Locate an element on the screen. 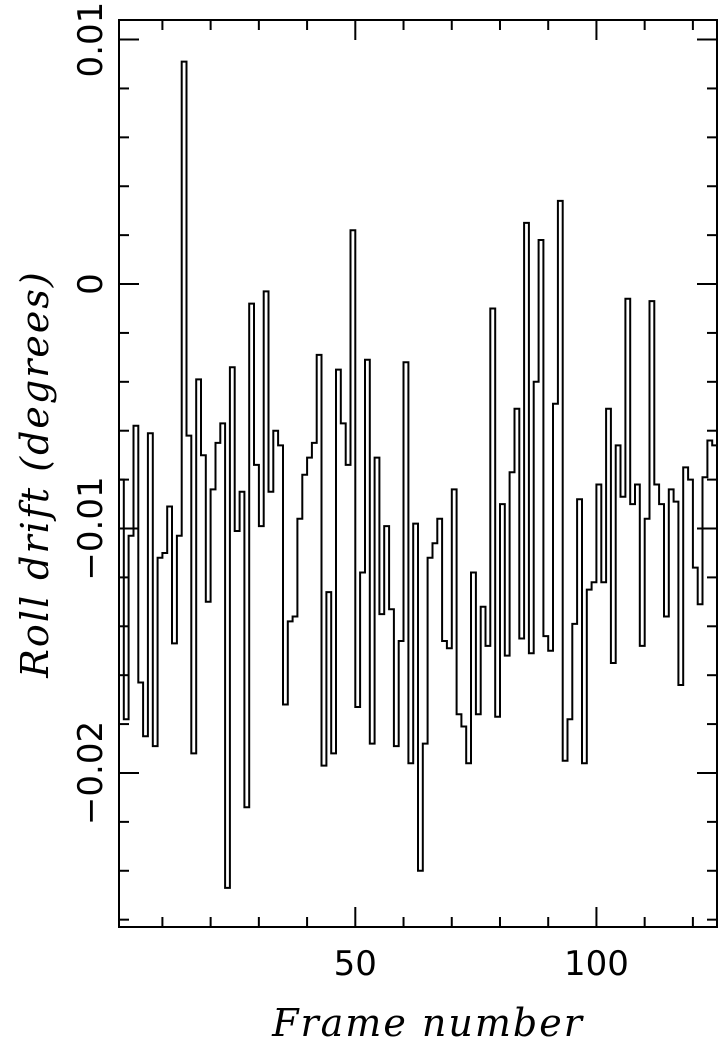 Image resolution: width=719 pixels, height=1052 pixels. y-axis-title: Roll drift (degrees) is located at coordinates (35, 474).